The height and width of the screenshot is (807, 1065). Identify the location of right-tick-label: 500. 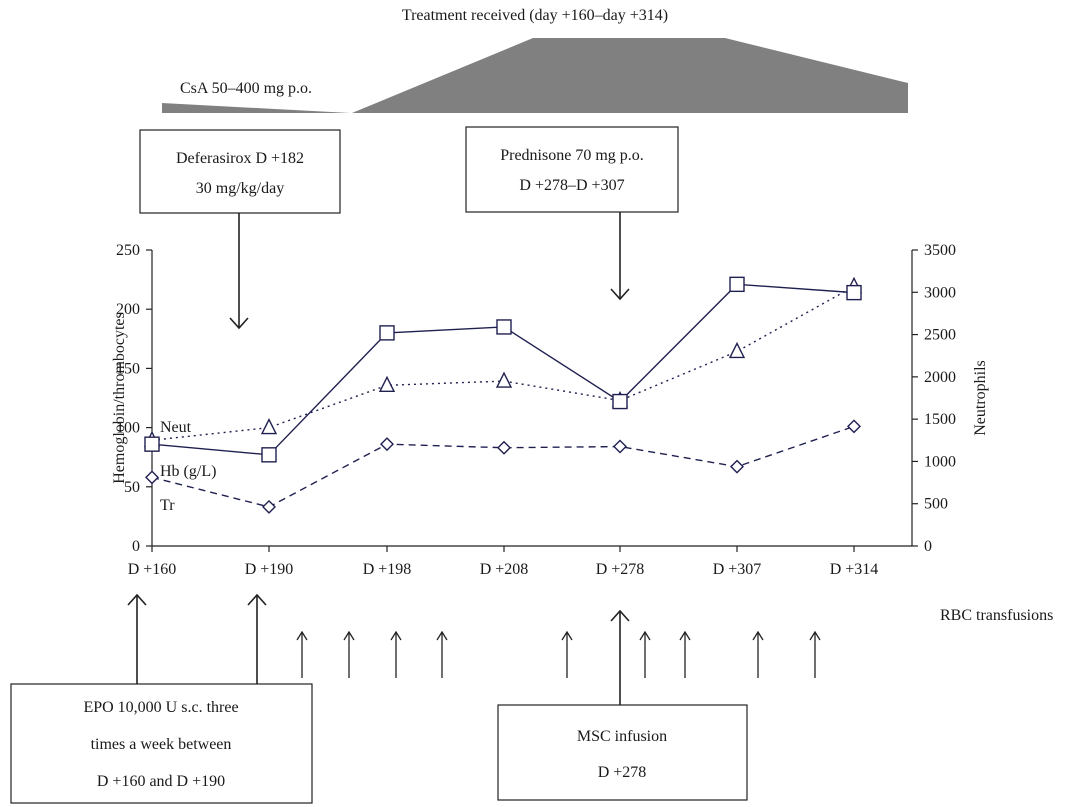
(936, 504).